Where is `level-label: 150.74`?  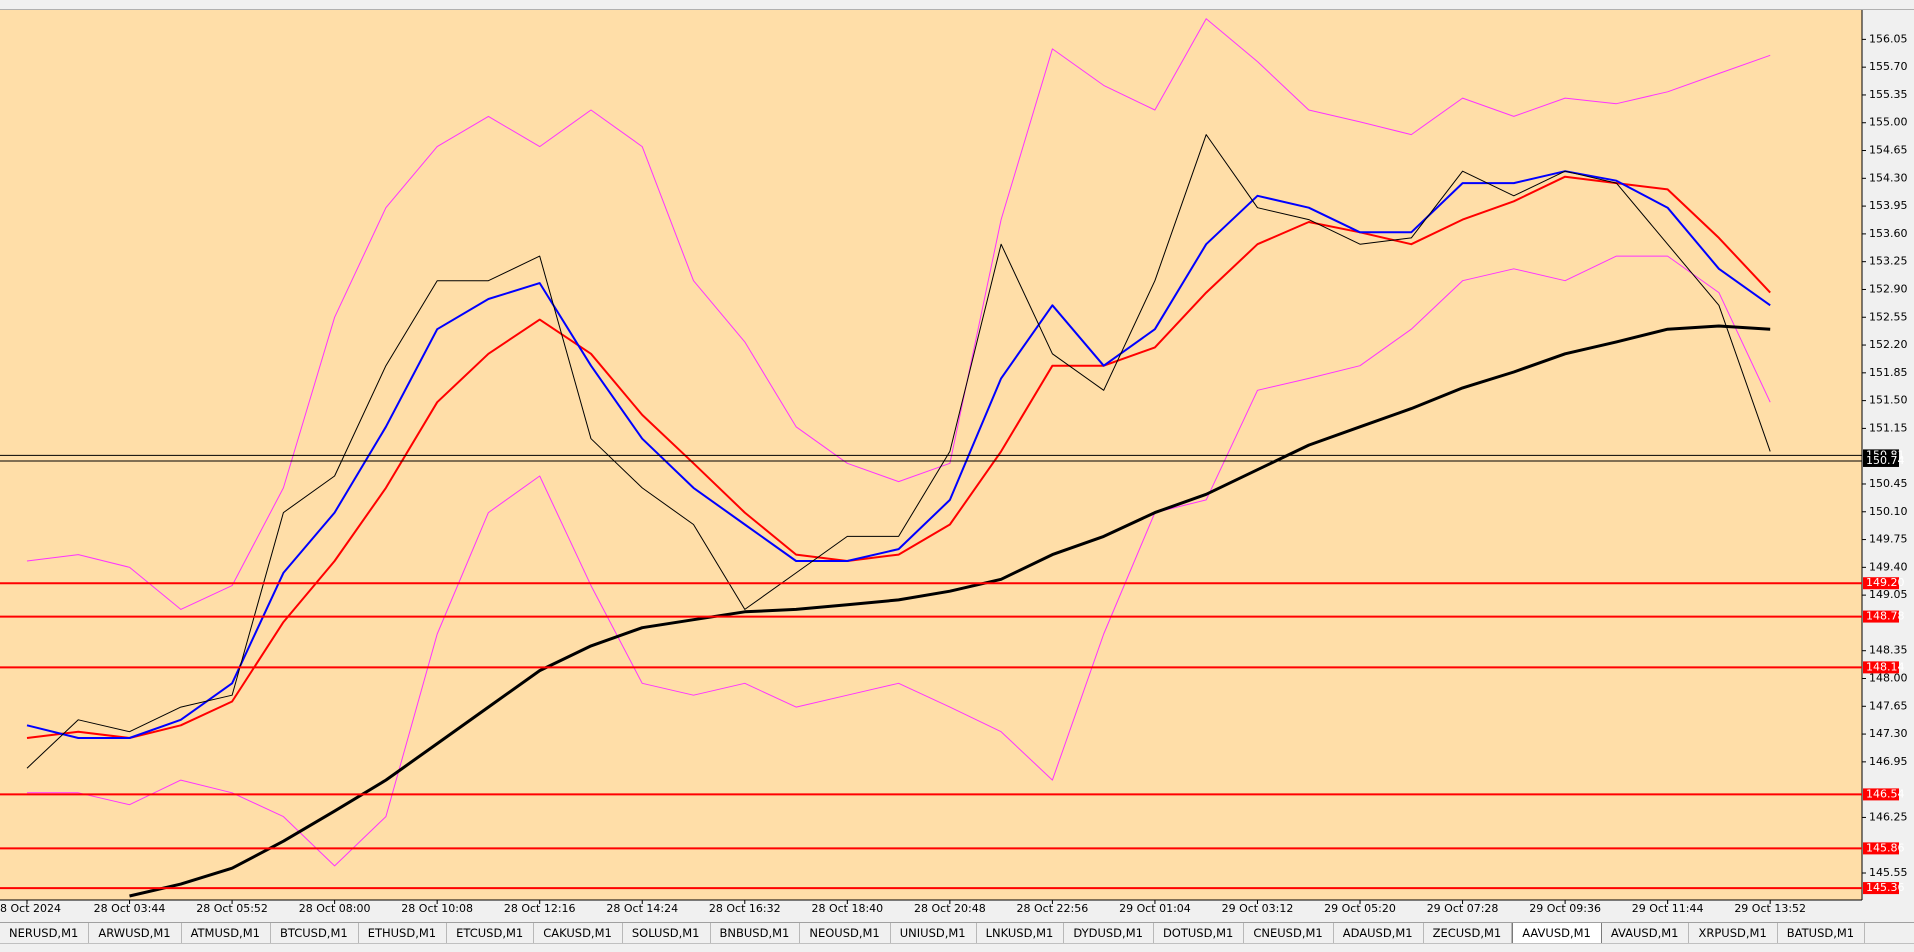
level-label: 150.74 is located at coordinates (1885, 460).